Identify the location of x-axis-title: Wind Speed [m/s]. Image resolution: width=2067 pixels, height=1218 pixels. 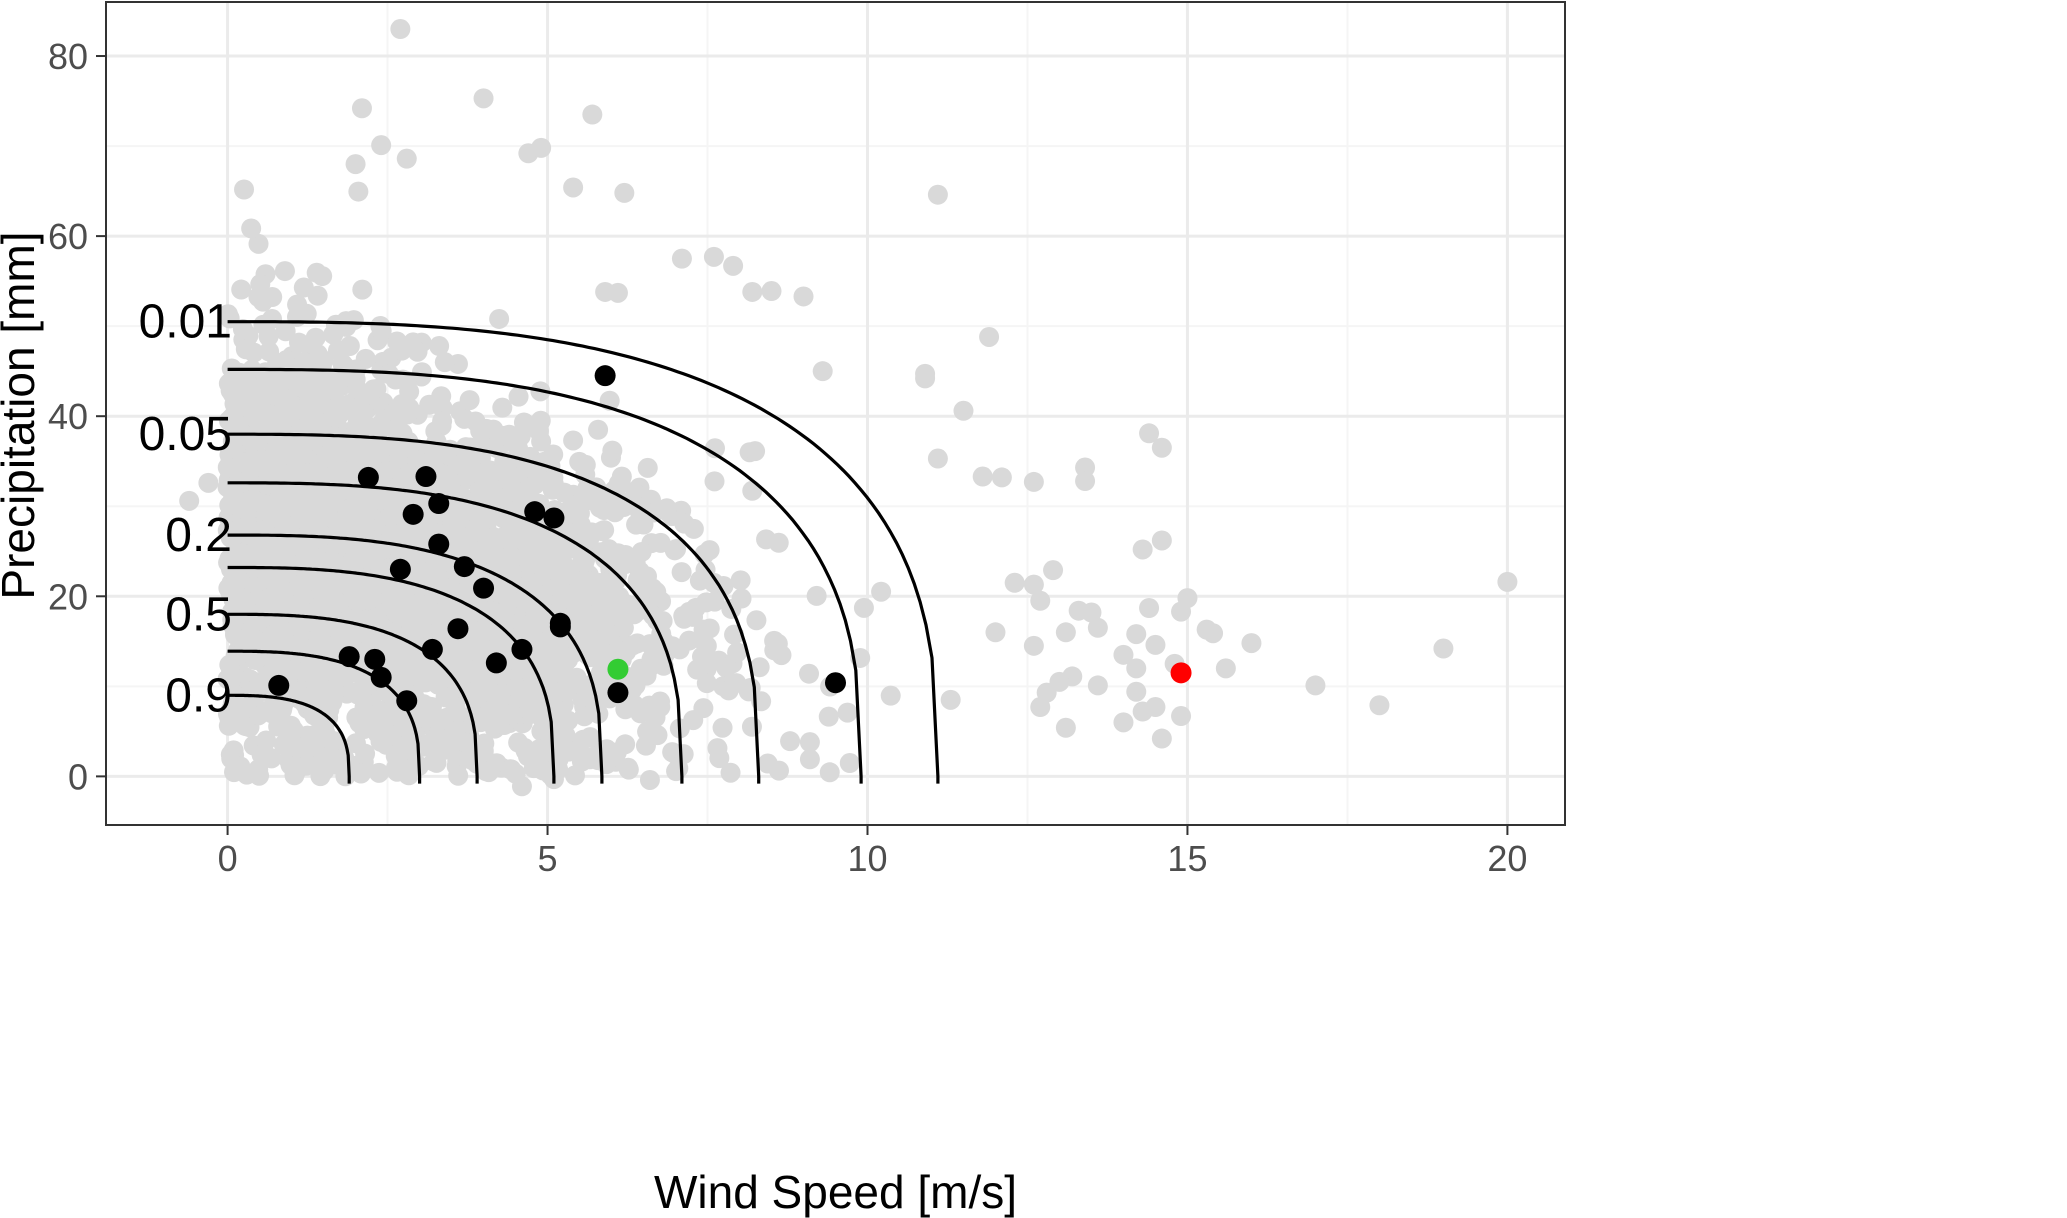
(835, 1192).